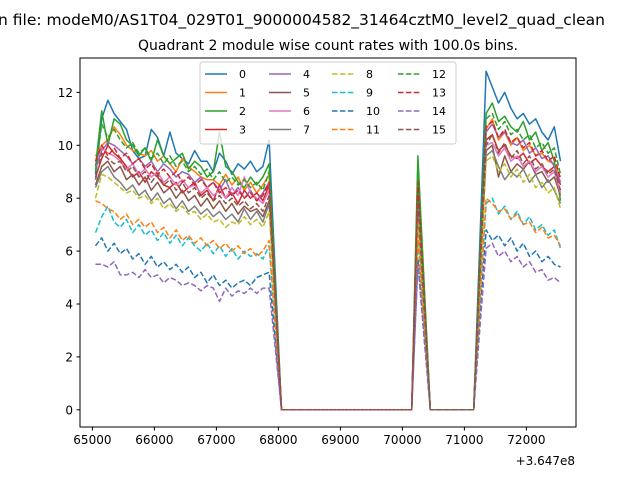 The image size is (640, 480). What do you see at coordinates (306, 130) in the screenshot?
I see `legend-label-7: 7` at bounding box center [306, 130].